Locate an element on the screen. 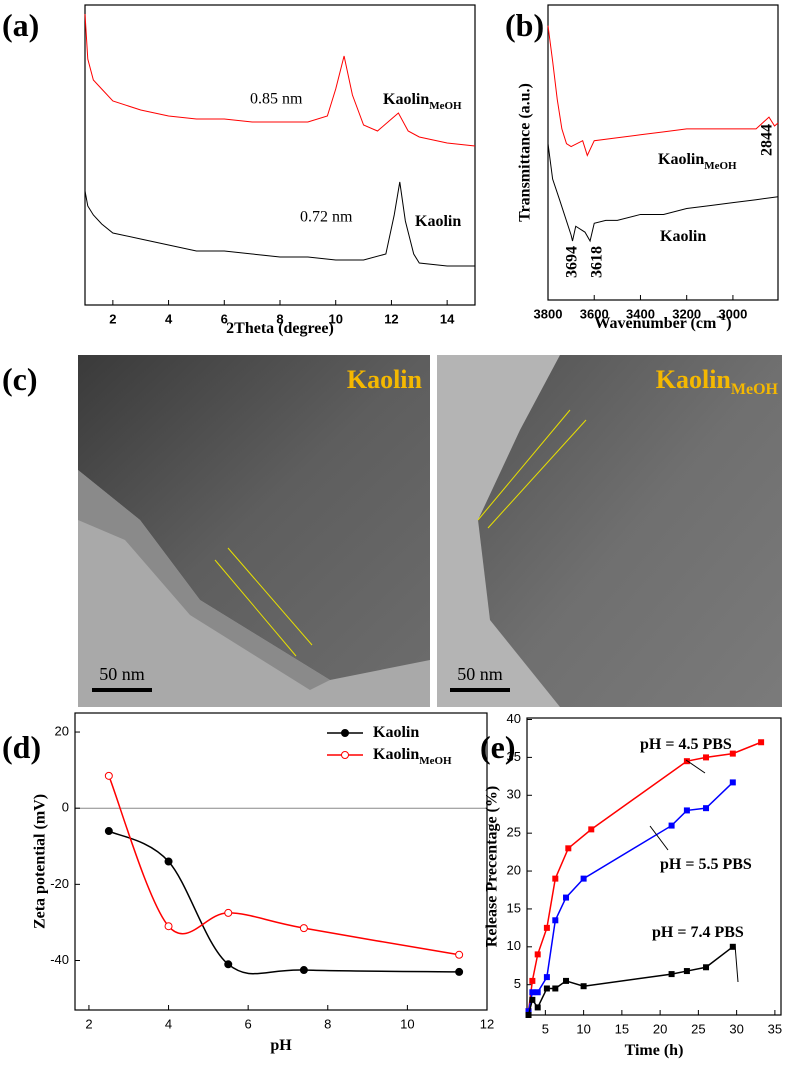 This screenshot has height=1065, width=787. x-label-end: ) is located at coordinates (728, 323).